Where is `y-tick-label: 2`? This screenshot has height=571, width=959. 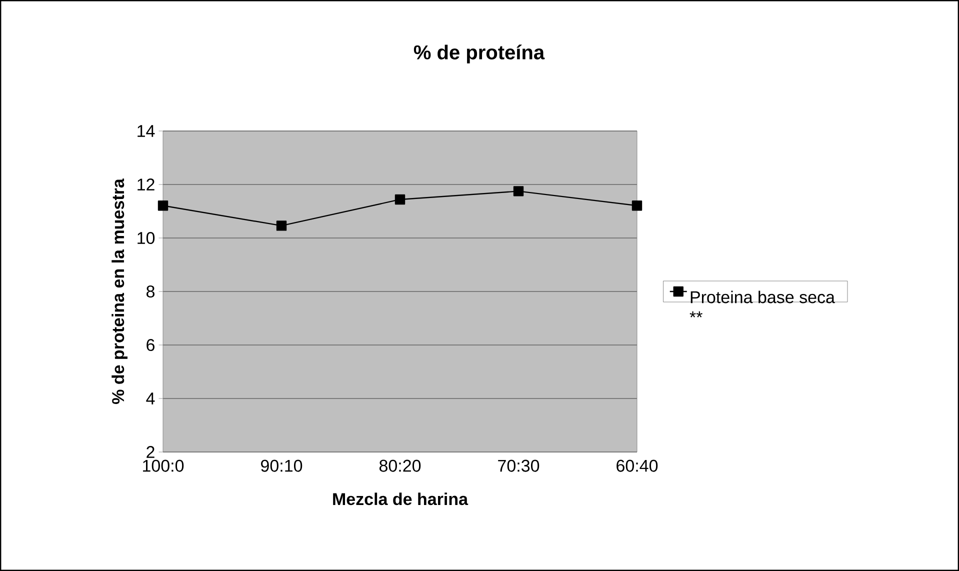 y-tick-label: 2 is located at coordinates (150, 452).